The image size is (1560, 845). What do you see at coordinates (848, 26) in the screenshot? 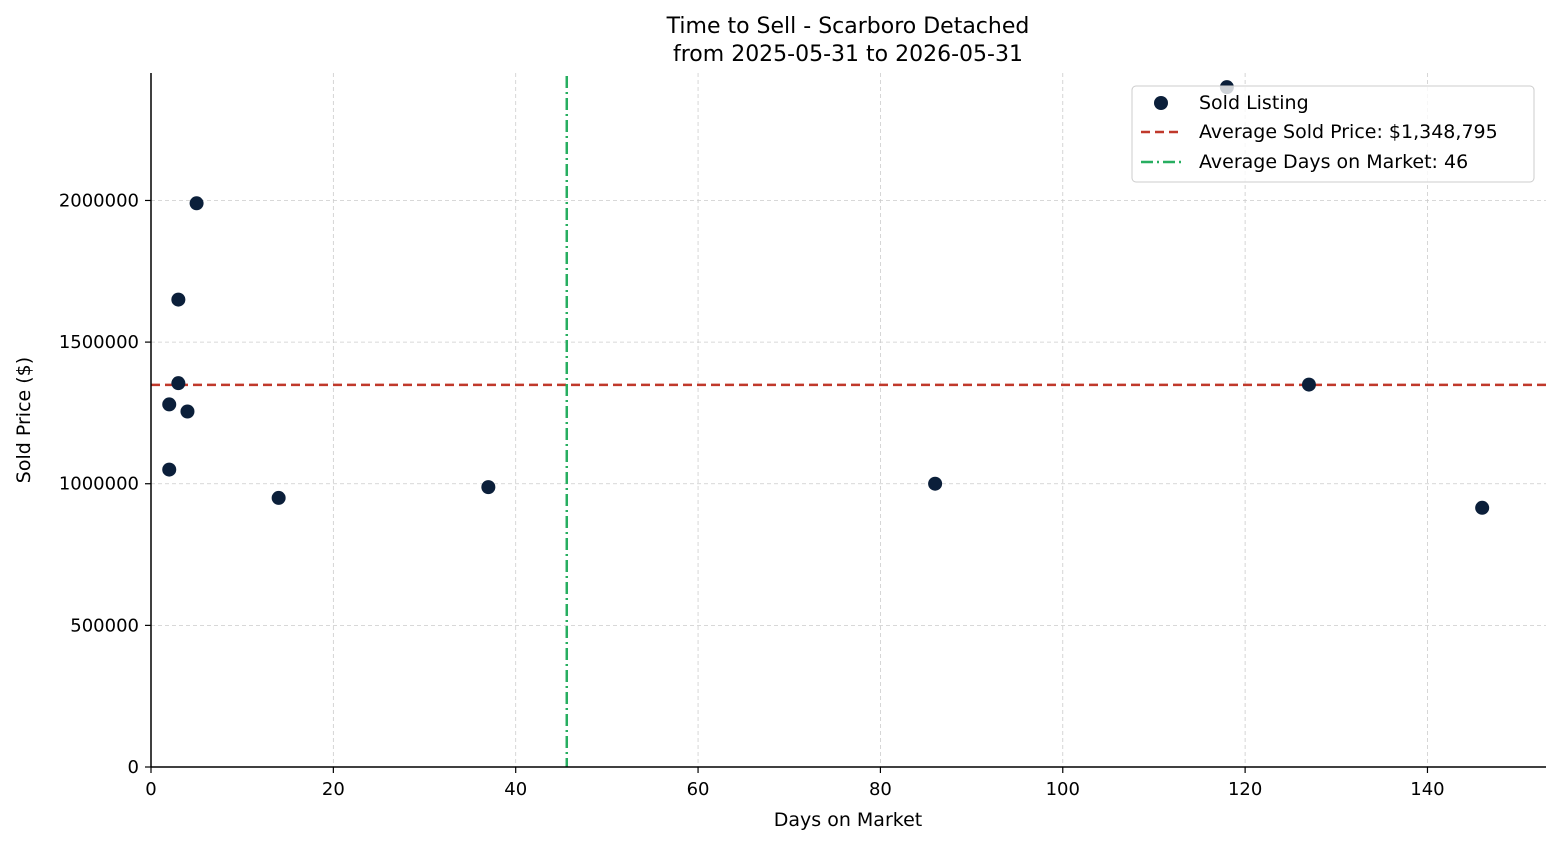
I see `chart-title: Time to Sell - Scarboro Detached` at bounding box center [848, 26].